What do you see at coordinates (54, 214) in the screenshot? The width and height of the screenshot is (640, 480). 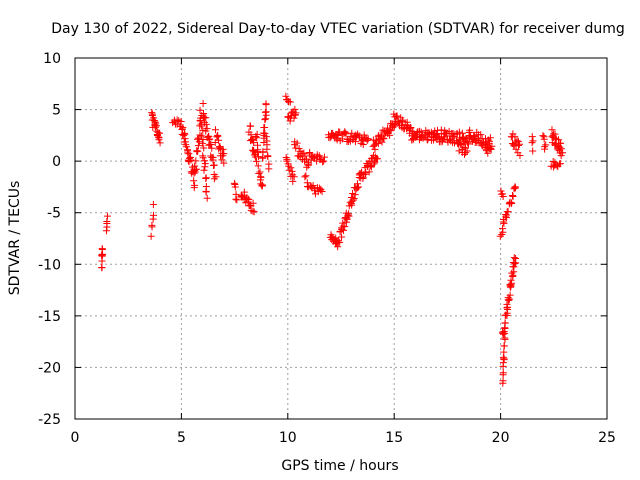 I see `y-tick-label: -5` at bounding box center [54, 214].